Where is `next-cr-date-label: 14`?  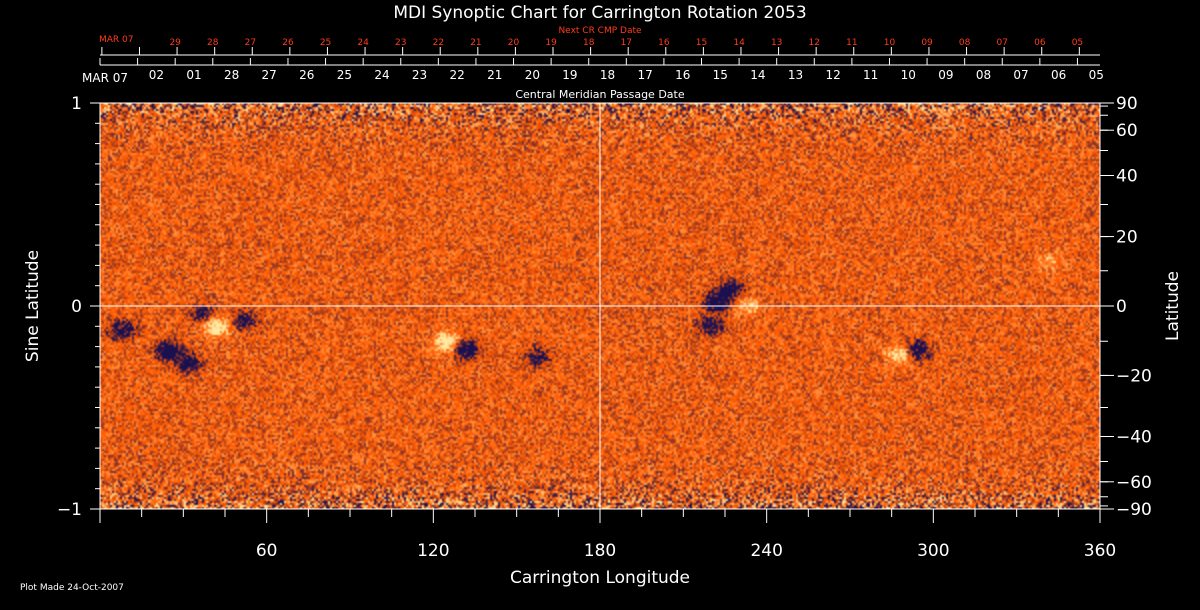
next-cr-date-label: 14 is located at coordinates (739, 43).